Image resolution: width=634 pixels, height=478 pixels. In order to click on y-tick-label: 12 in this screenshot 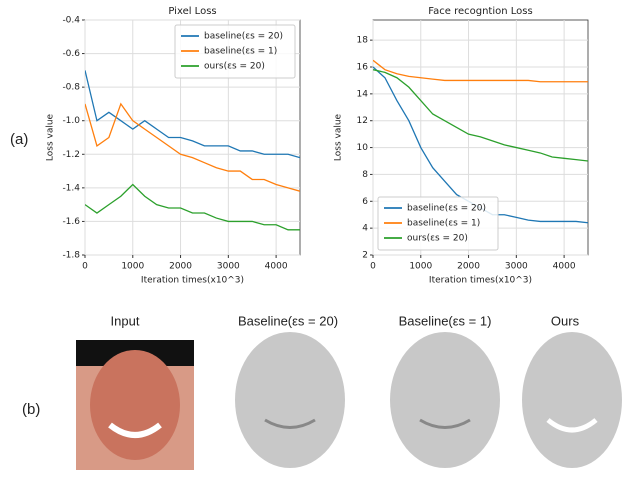, I will do `click(362, 121)`.